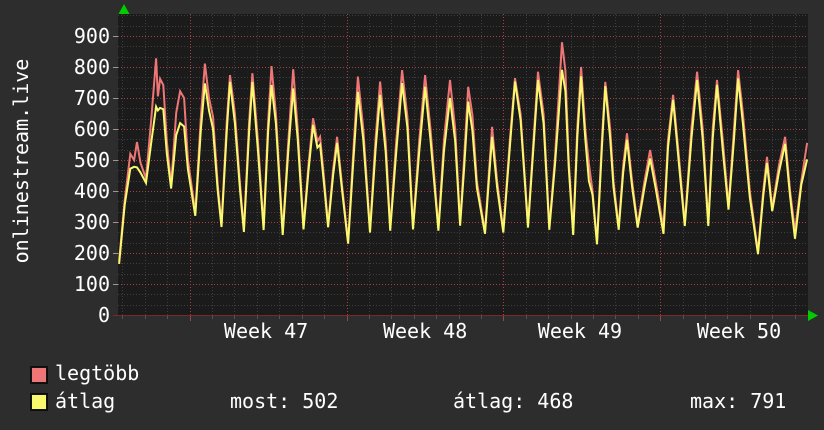  What do you see at coordinates (739, 331) in the screenshot?
I see `x-axis-label: Week 50` at bounding box center [739, 331].